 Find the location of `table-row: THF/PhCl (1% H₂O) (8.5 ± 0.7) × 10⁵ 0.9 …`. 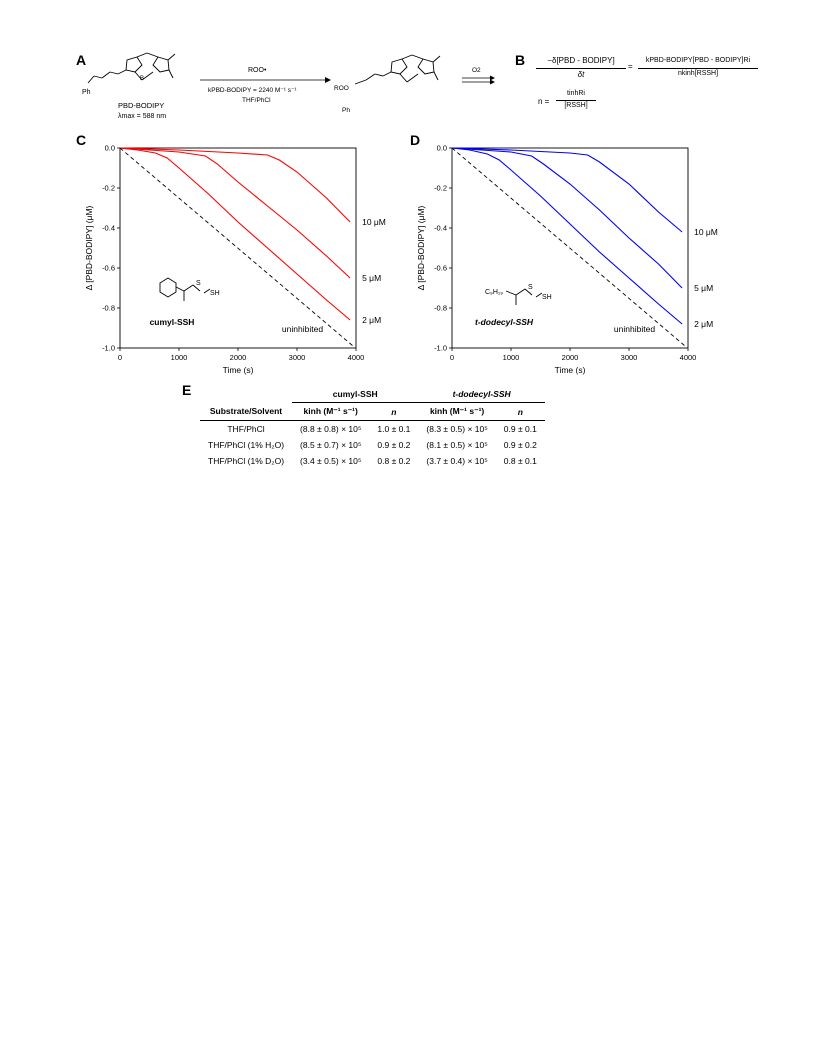

table-row: THF/PhCl (1% H₂O) (8.5 ± 0.7) × 10⁵ 0.9 … is located at coordinates (372, 445).